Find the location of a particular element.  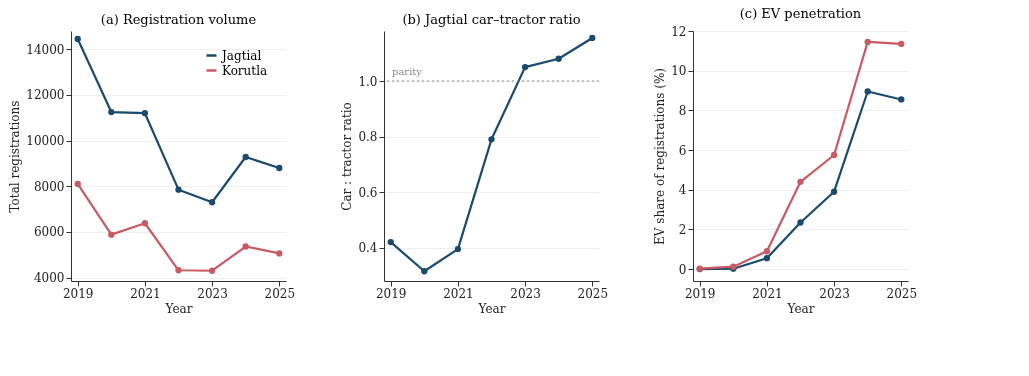

y-tick-label: 0 is located at coordinates (682, 269).